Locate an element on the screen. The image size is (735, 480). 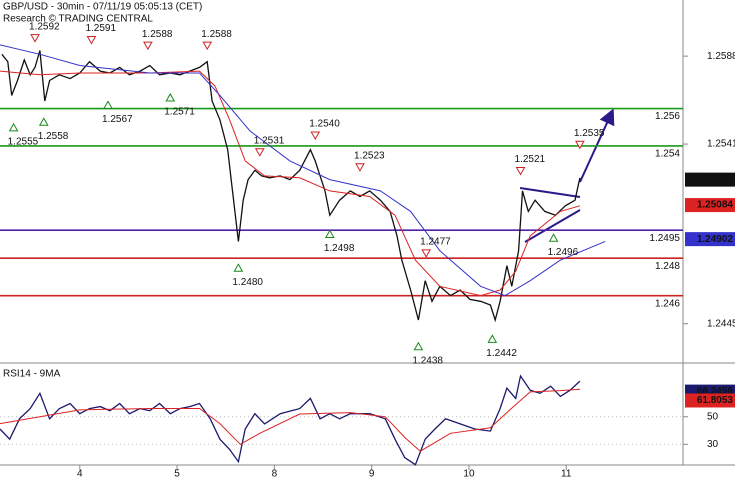
y-tick-label: 50 is located at coordinates (713, 416).